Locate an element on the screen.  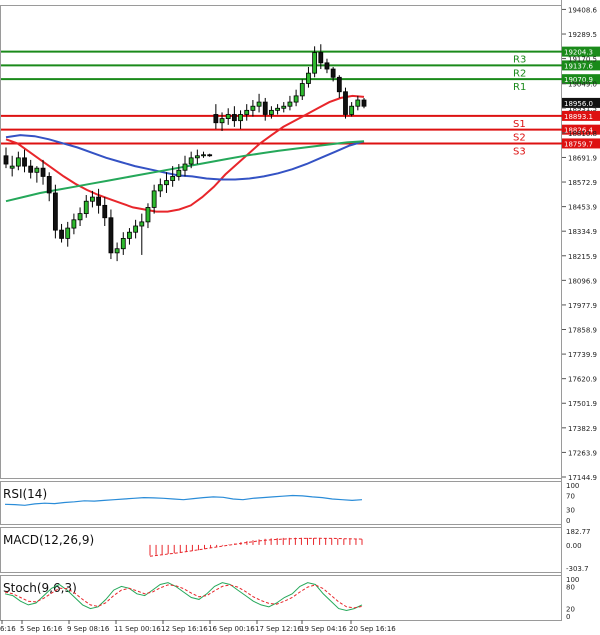
price-tick-label: 19170.5 is located at coordinates (582, 60).